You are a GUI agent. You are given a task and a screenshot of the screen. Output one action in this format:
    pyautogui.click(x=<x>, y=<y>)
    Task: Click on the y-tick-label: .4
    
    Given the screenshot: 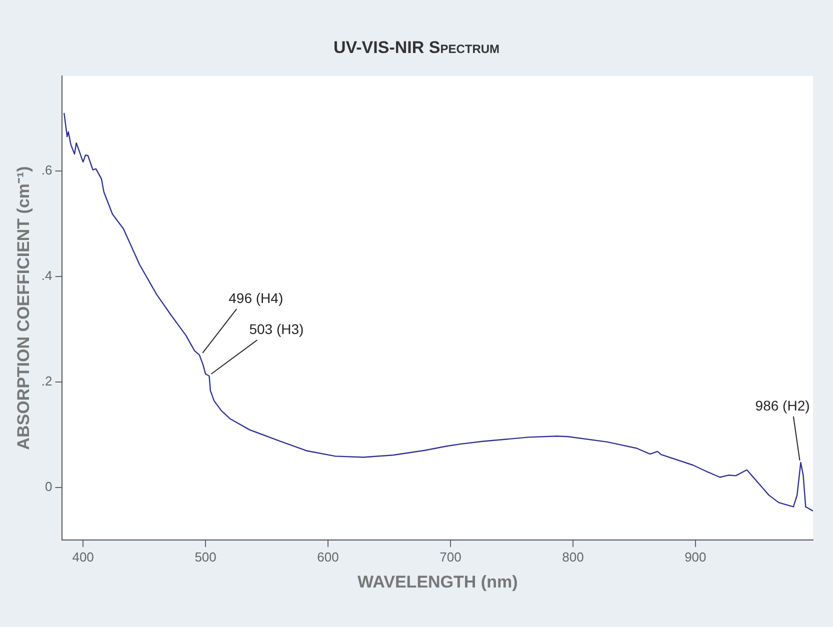 What is the action you would take?
    pyautogui.click(x=46, y=275)
    